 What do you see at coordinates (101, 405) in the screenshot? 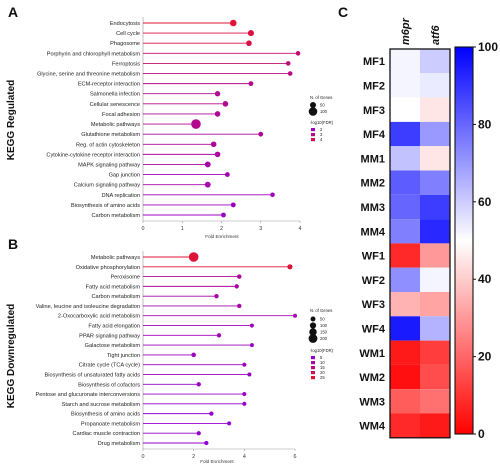
I see `panel-b-category-label: Starch and sucrose metabolism` at bounding box center [101, 405].